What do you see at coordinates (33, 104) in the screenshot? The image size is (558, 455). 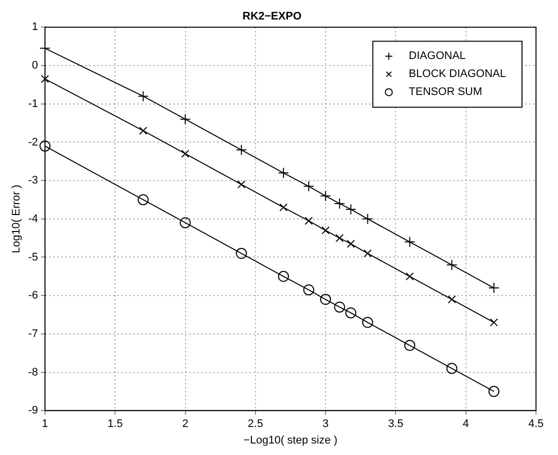 I see `y-tick-label: -1` at bounding box center [33, 104].